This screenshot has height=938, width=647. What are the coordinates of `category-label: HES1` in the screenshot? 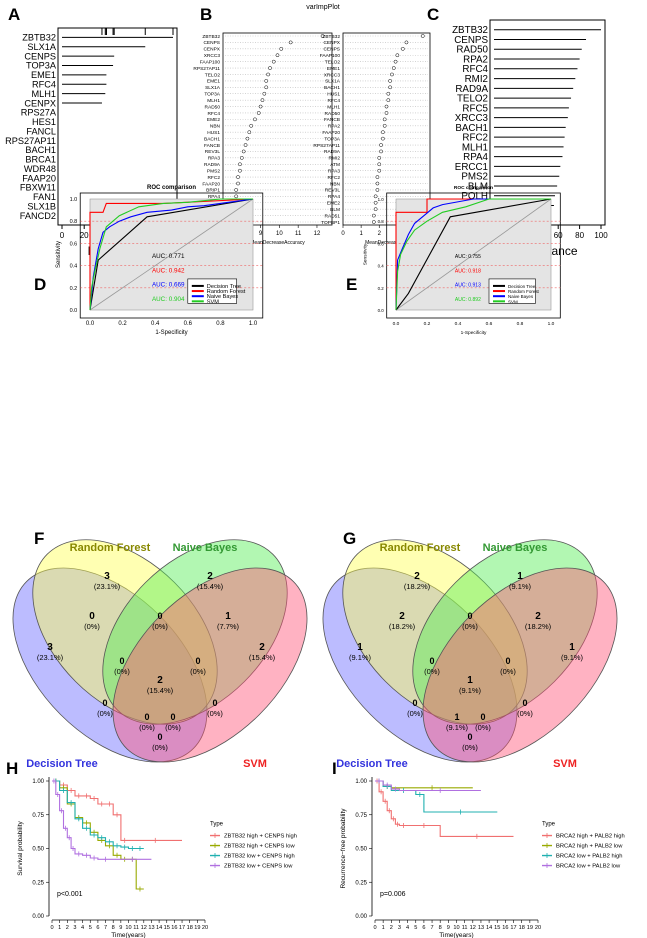 It's located at (44, 122).